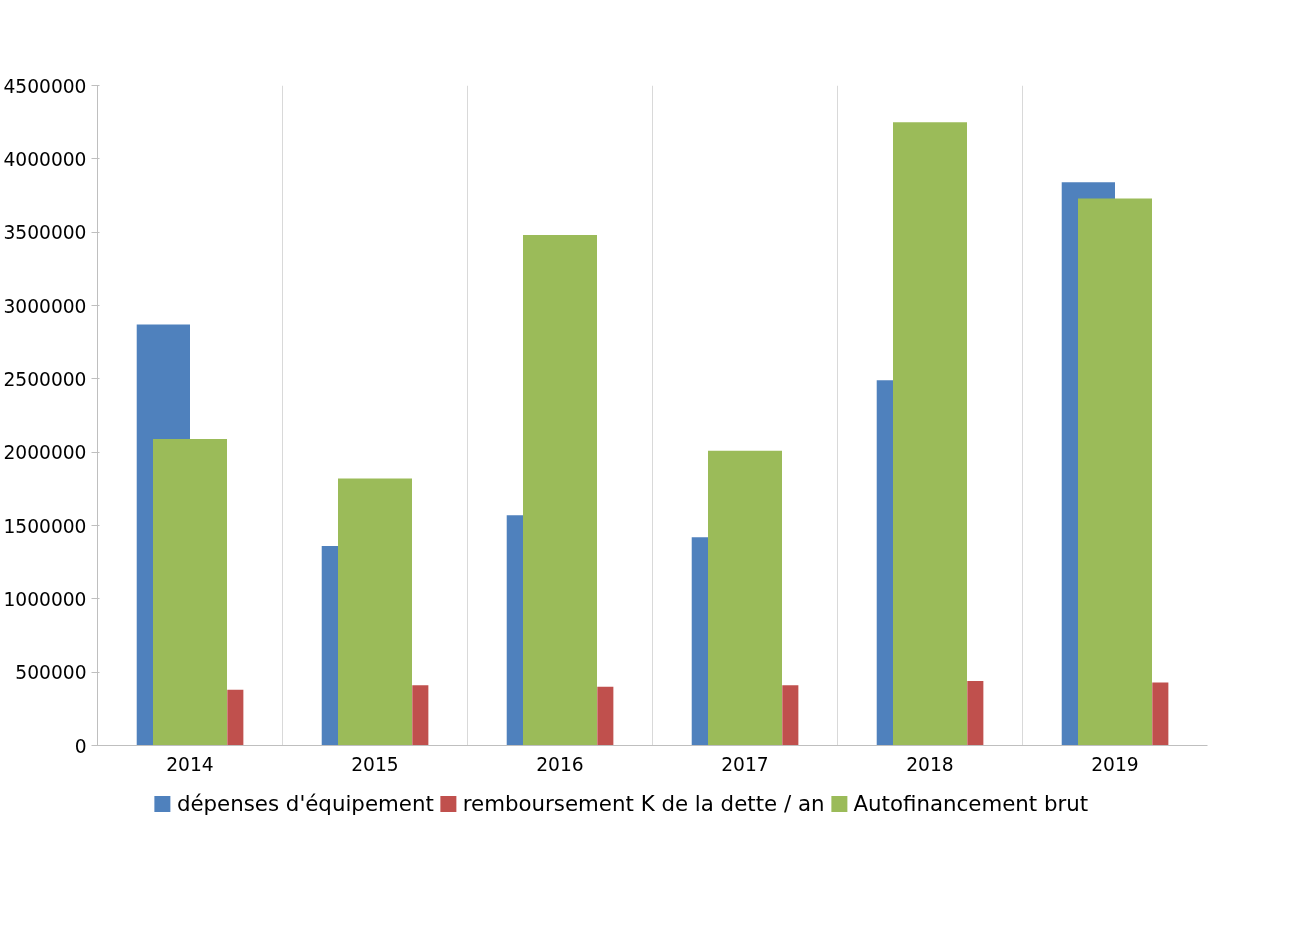  Describe the element at coordinates (971, 803) in the screenshot. I see `legend-label: Autofinancement brut` at that location.